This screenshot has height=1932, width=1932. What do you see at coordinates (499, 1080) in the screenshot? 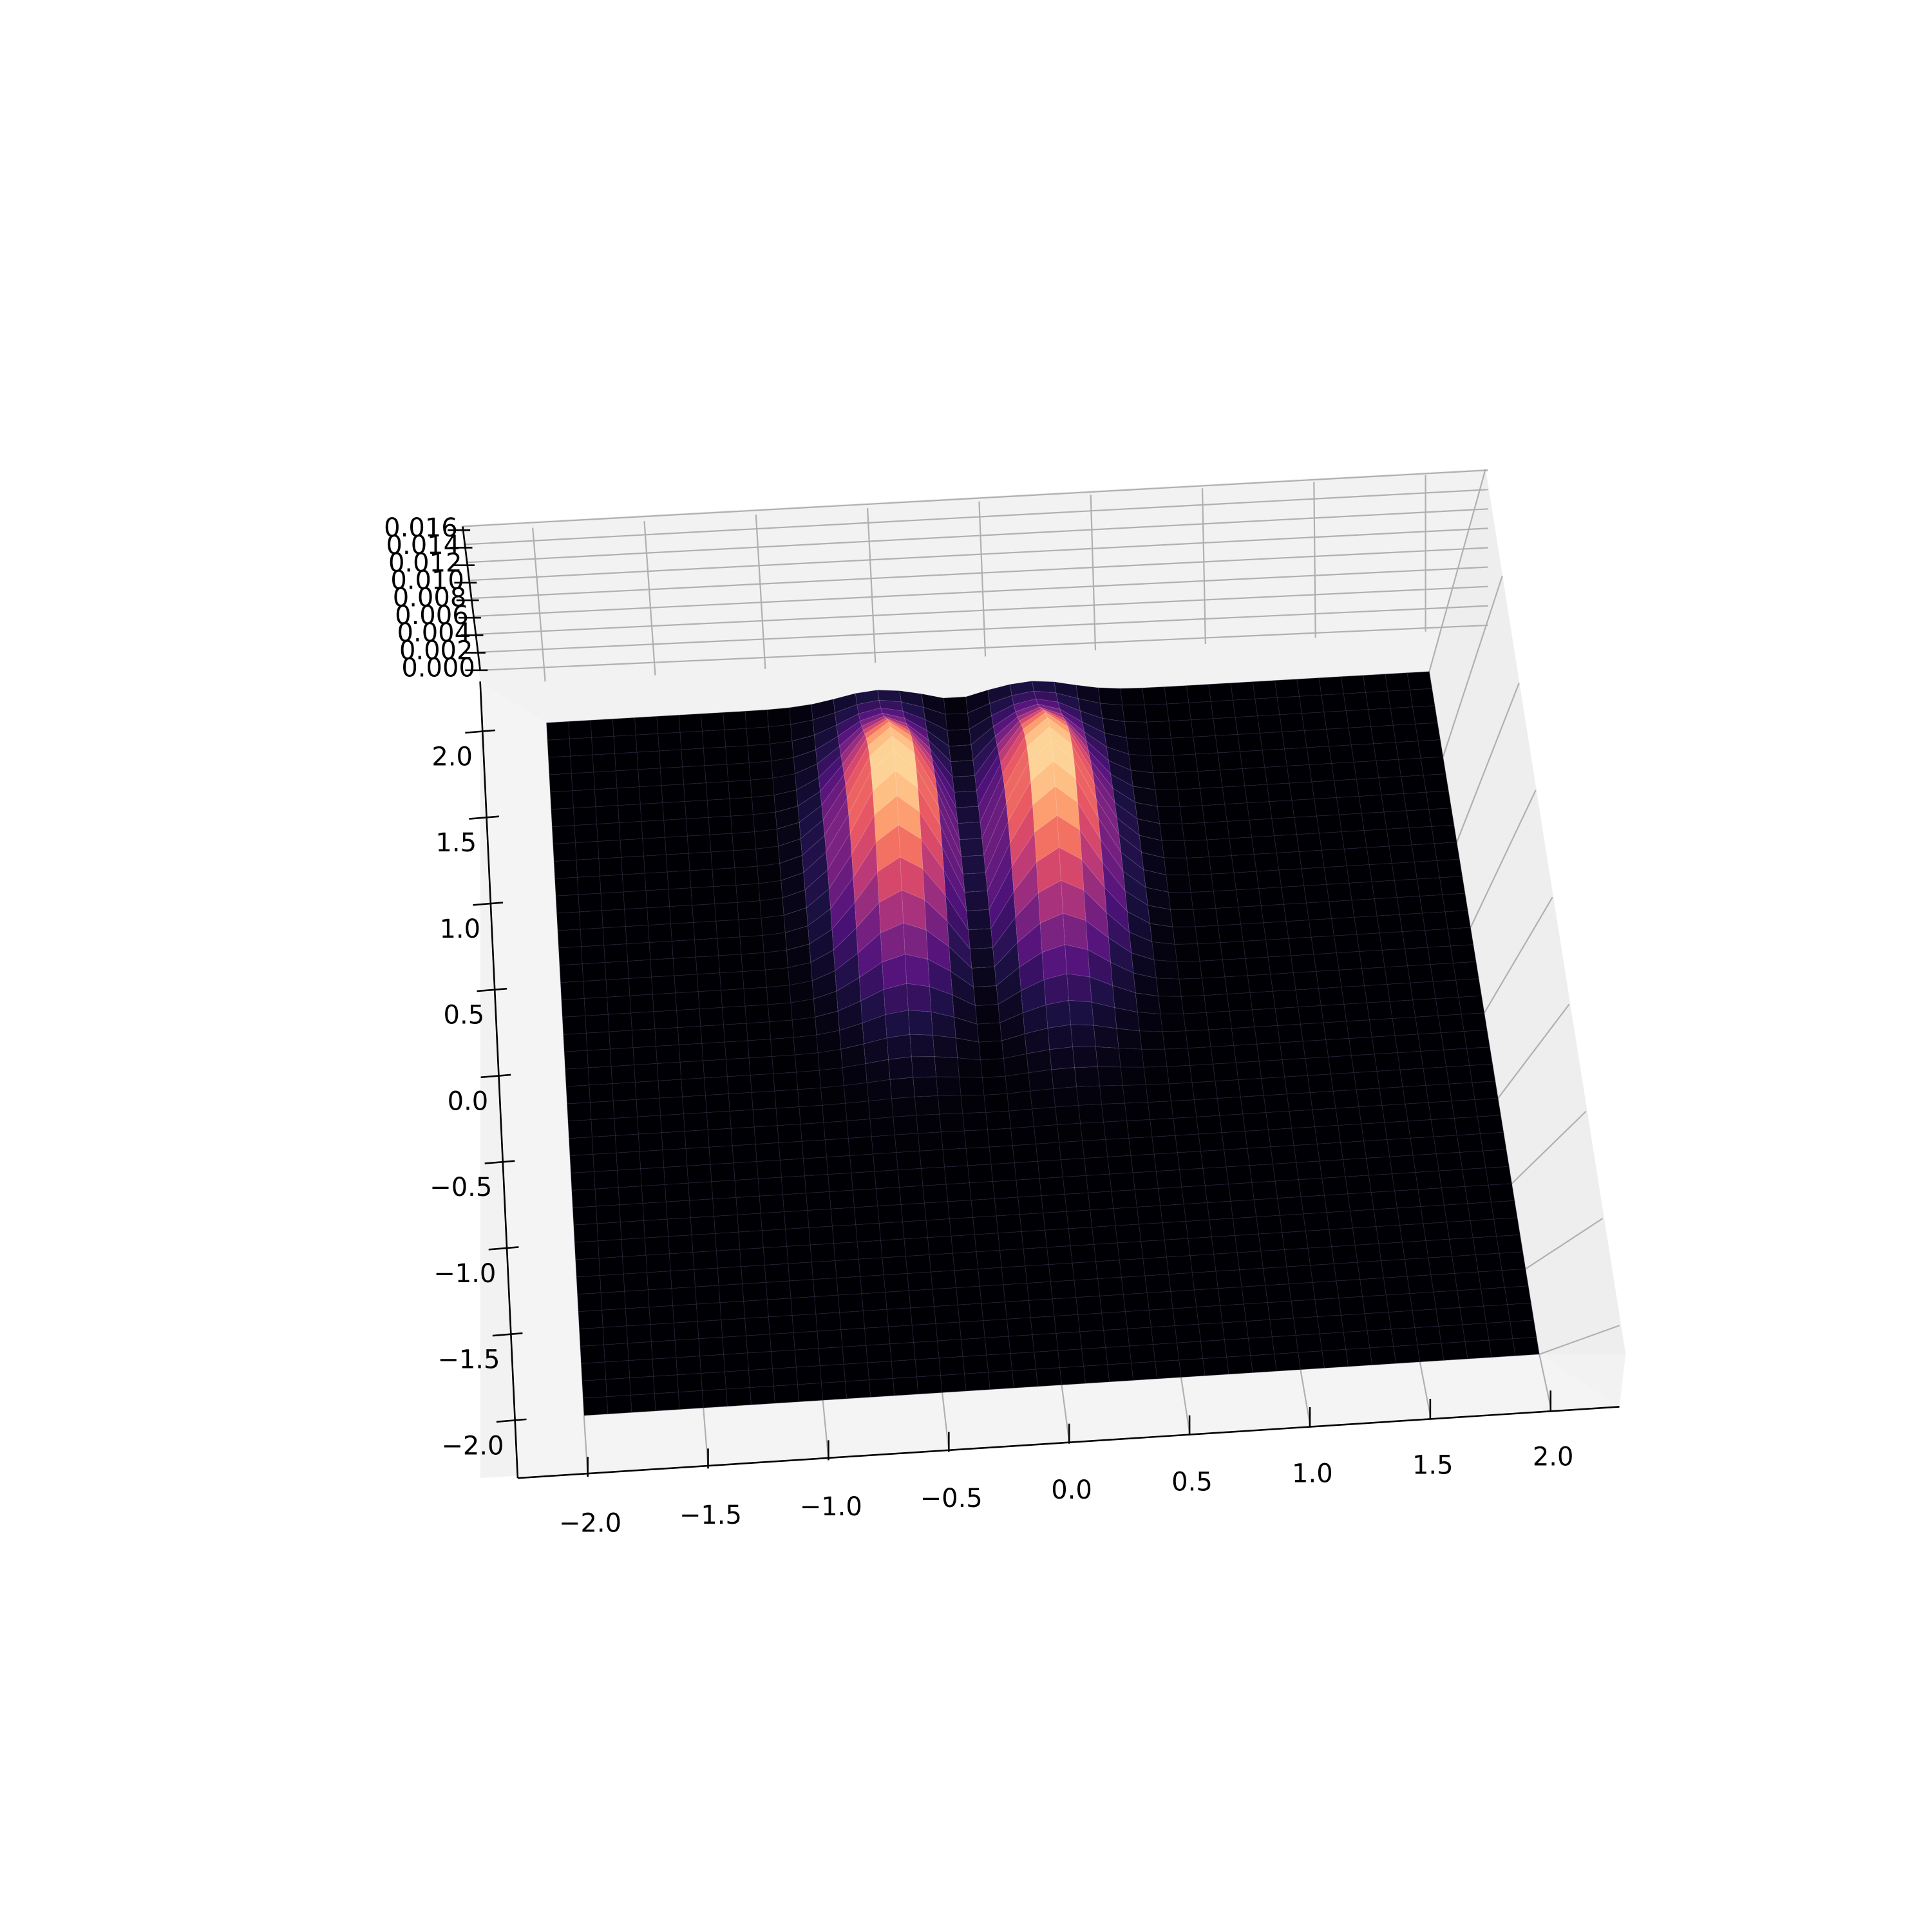
I see `y-axis-line` at bounding box center [499, 1080].